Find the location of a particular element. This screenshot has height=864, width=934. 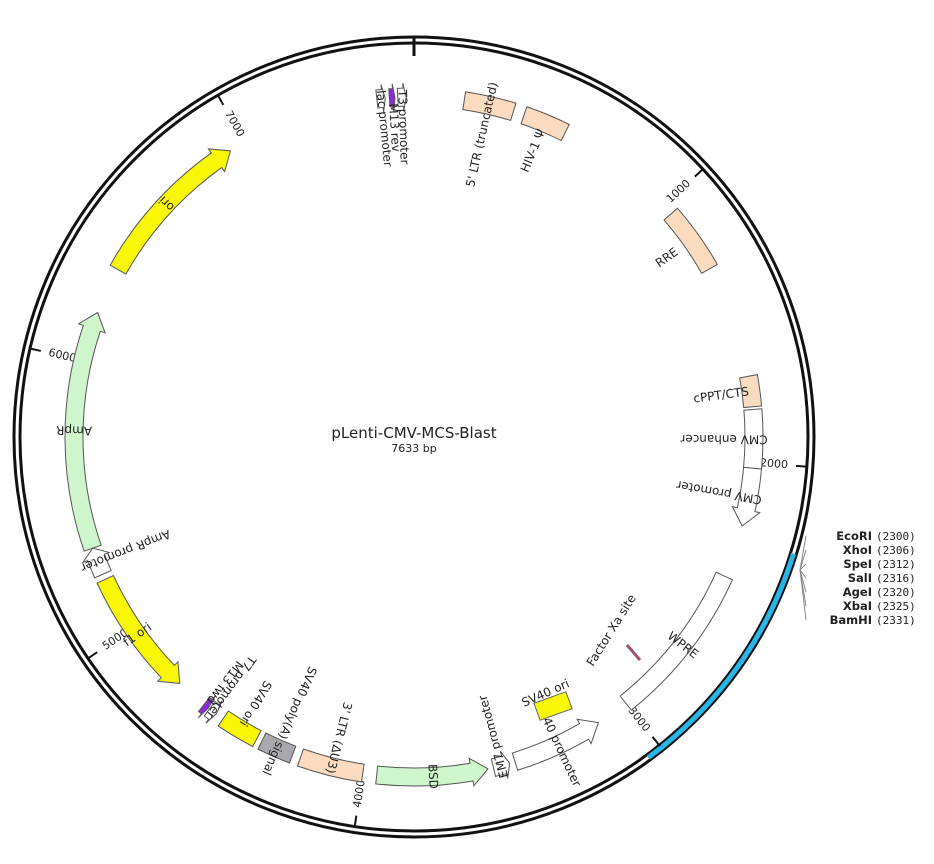

feature-label-m13-rev: M13 rev is located at coordinates (394, 127).